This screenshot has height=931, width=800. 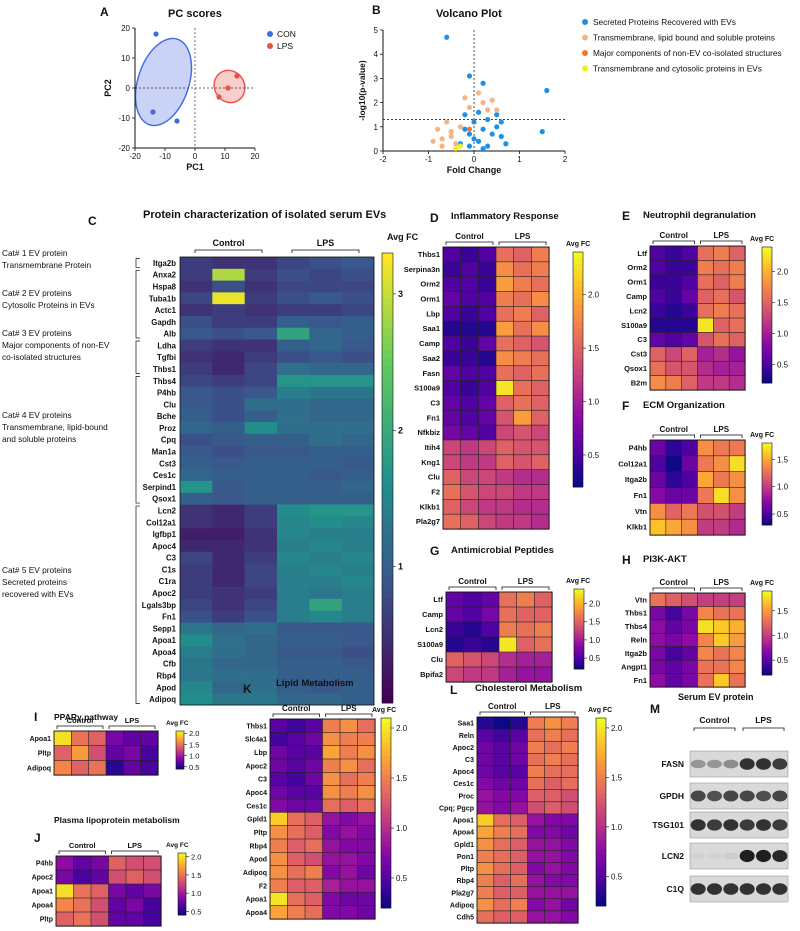 I want to click on group-label-lps: LPS, so click(x=526, y=581).